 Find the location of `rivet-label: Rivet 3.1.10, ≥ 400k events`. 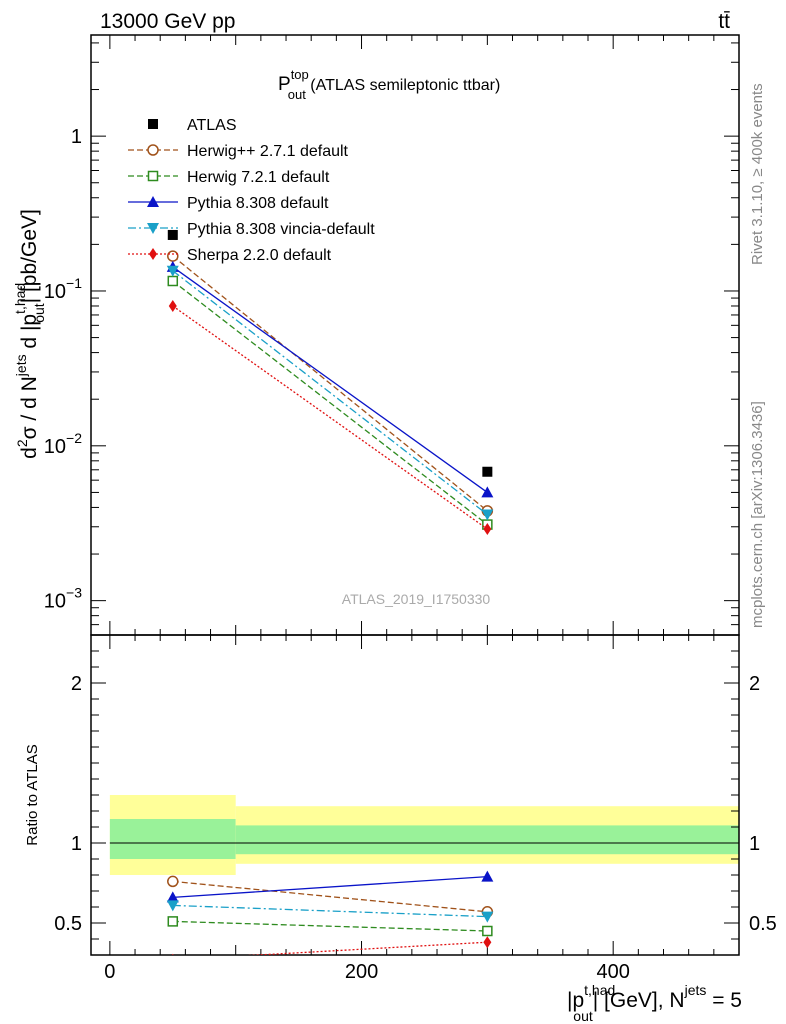

rivet-label: Rivet 3.1.10, ≥ 400k events is located at coordinates (757, 174).